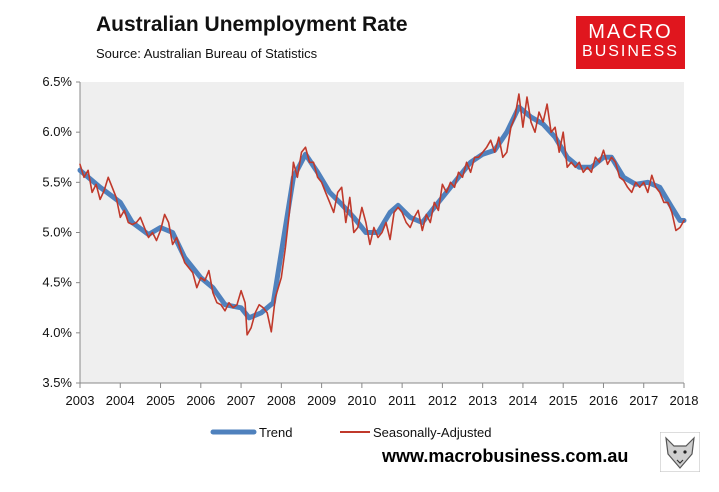 The height and width of the screenshot is (492, 719). Describe the element at coordinates (57, 81) in the screenshot. I see `y-tick-label: 6.5%` at that location.